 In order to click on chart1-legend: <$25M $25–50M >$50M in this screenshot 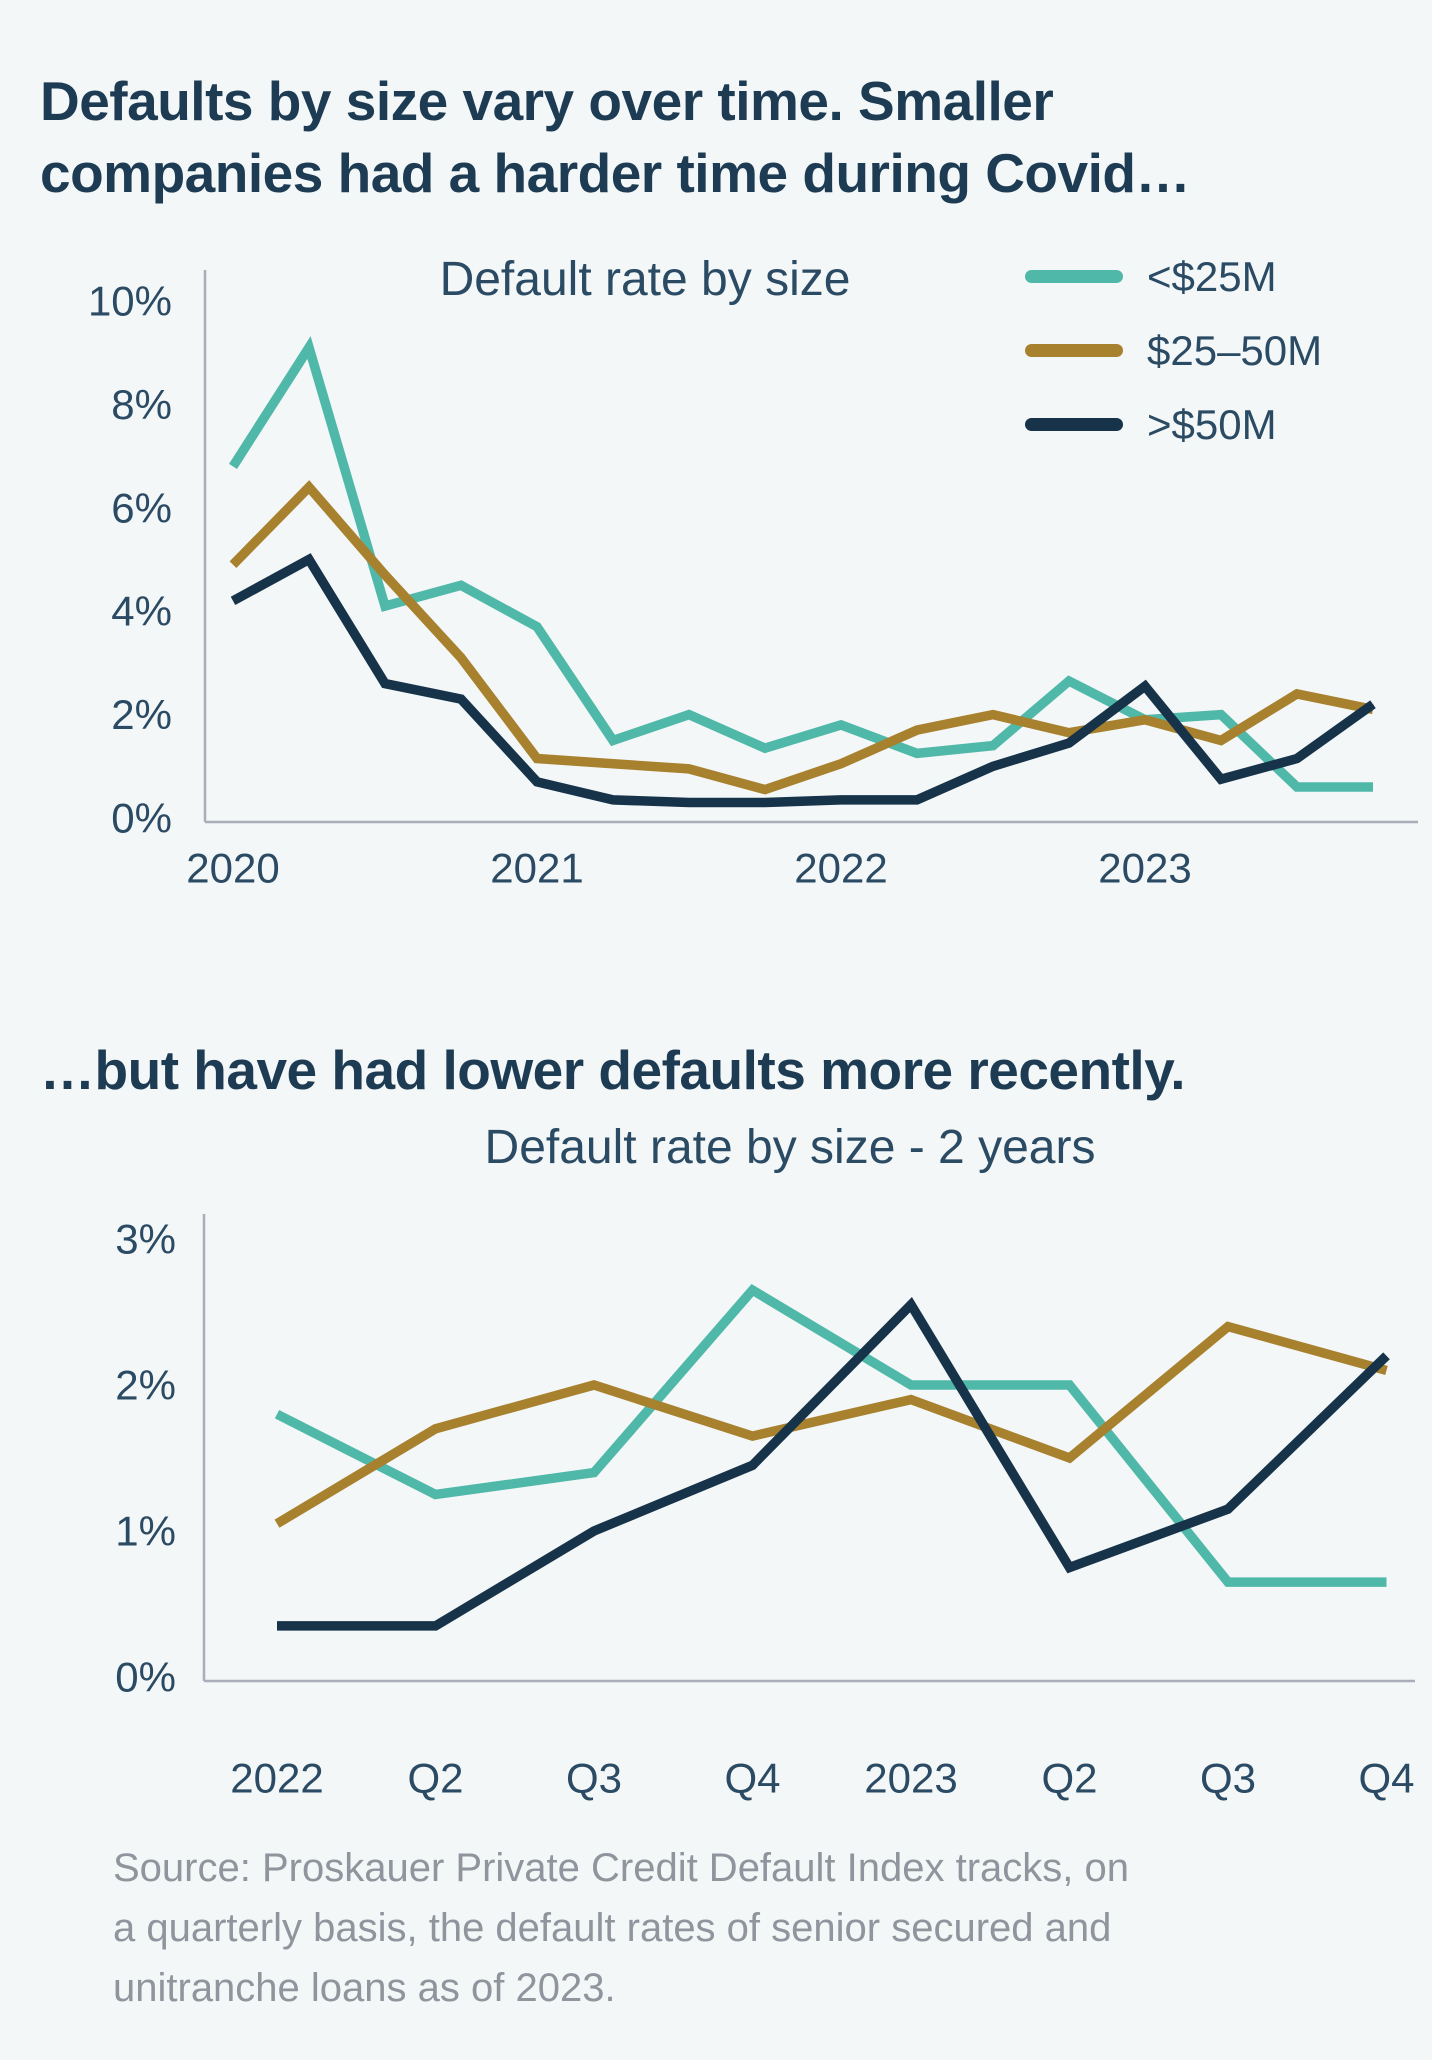, I will do `click(1173, 363)`.